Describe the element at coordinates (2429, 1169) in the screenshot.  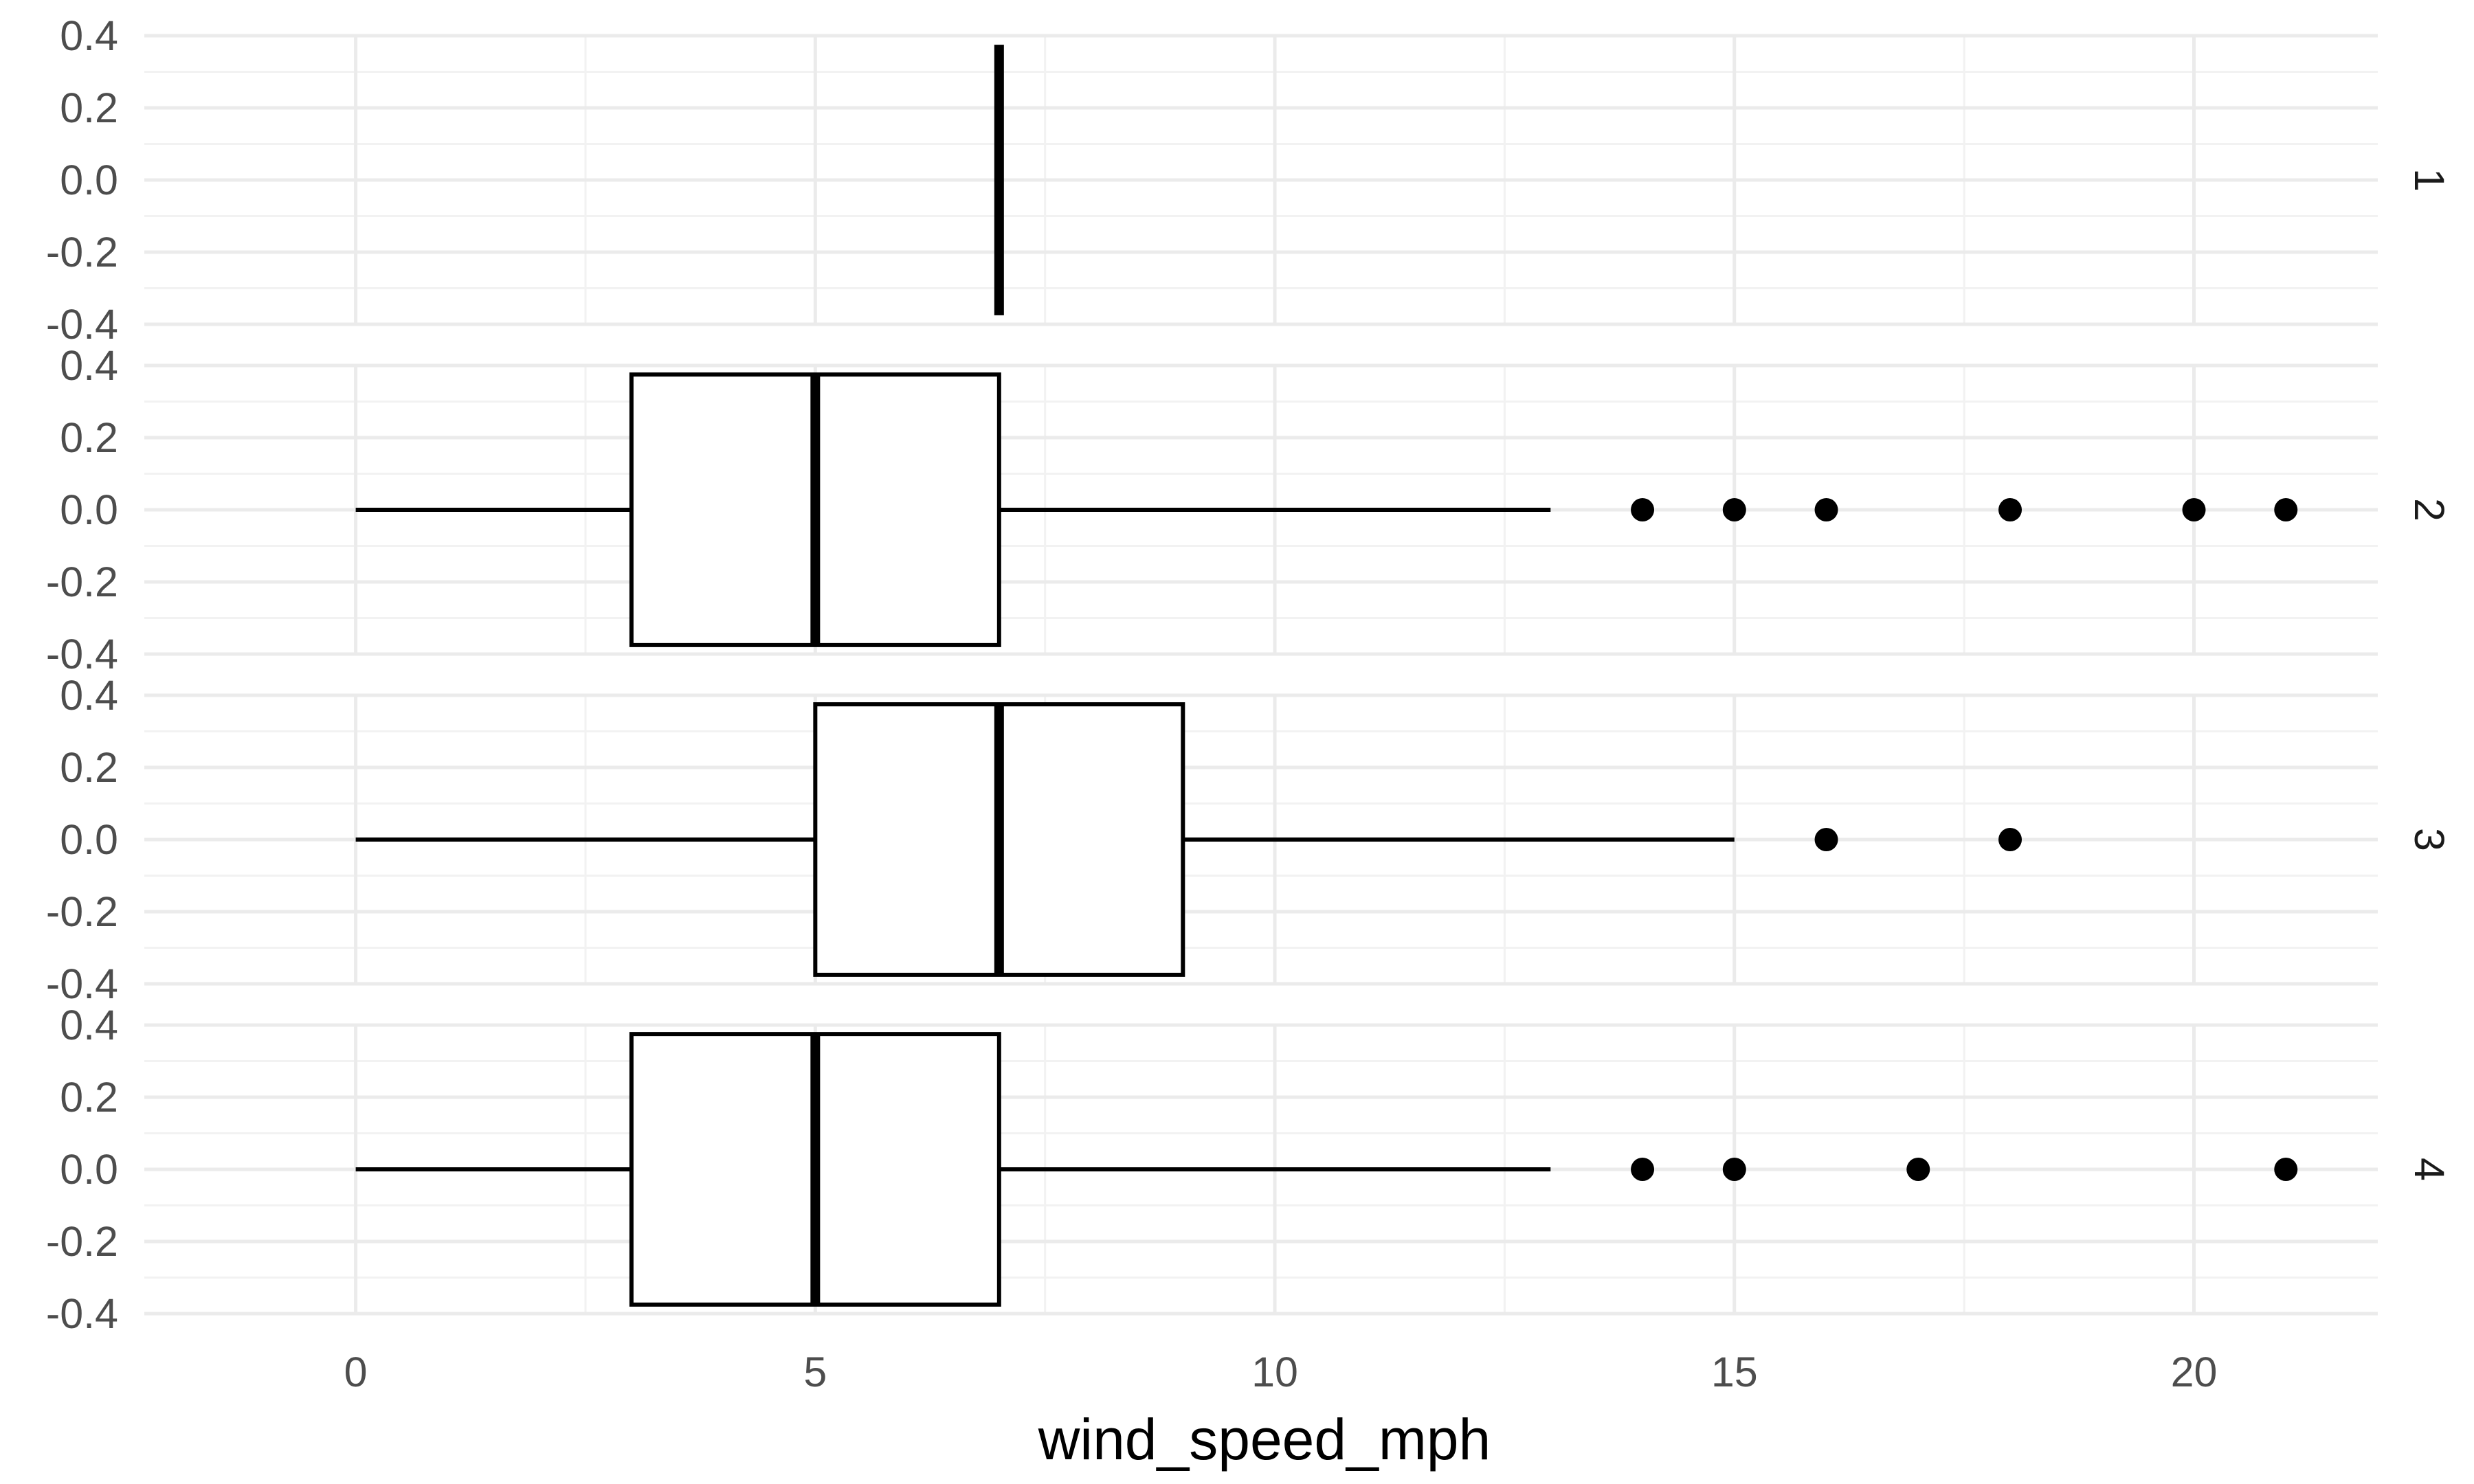
I see `facet-strip-label: 4` at that location.